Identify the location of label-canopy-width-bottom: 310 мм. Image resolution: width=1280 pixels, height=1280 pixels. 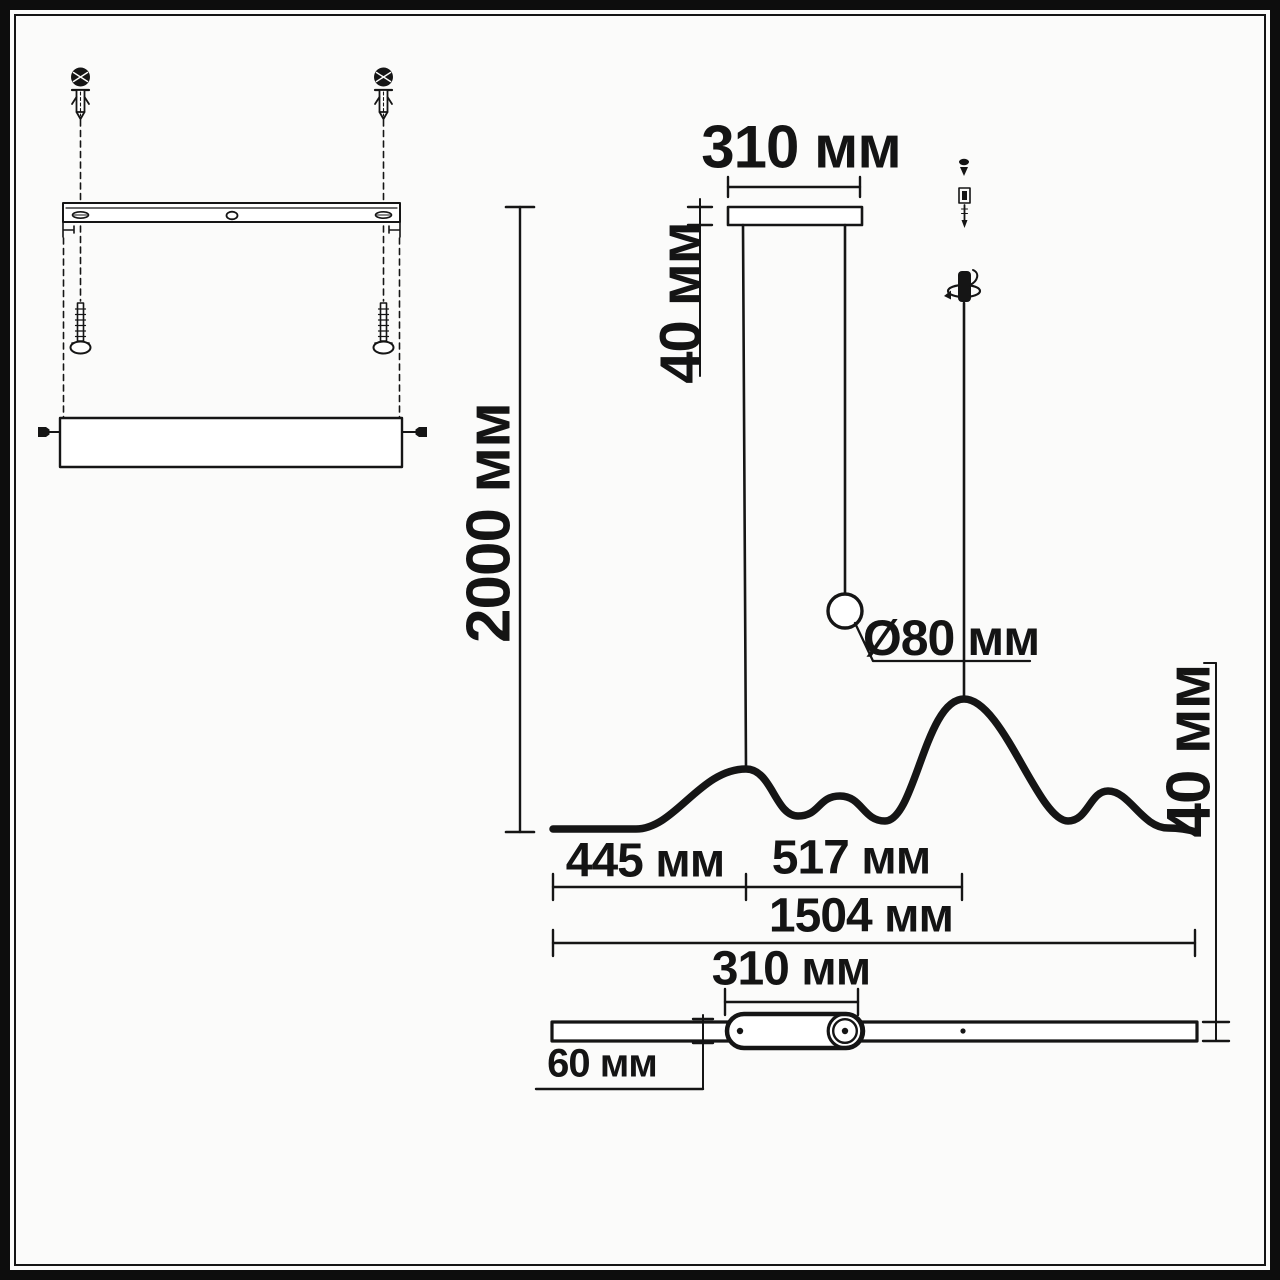
(791, 969).